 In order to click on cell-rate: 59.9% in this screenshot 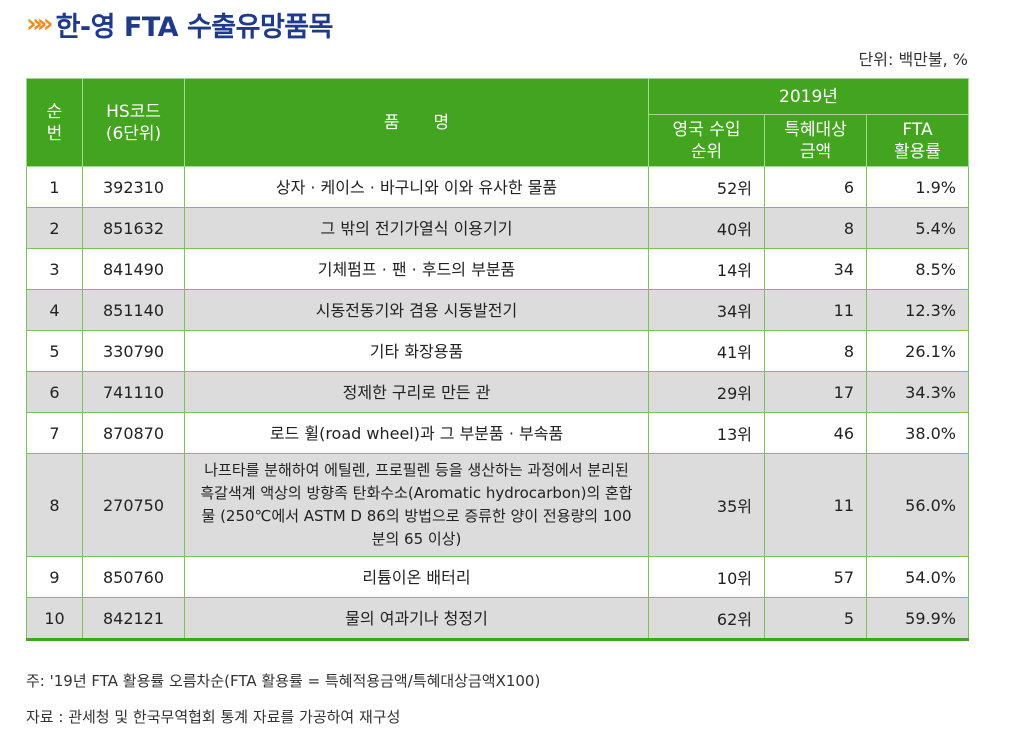, I will do `click(917, 619)`.